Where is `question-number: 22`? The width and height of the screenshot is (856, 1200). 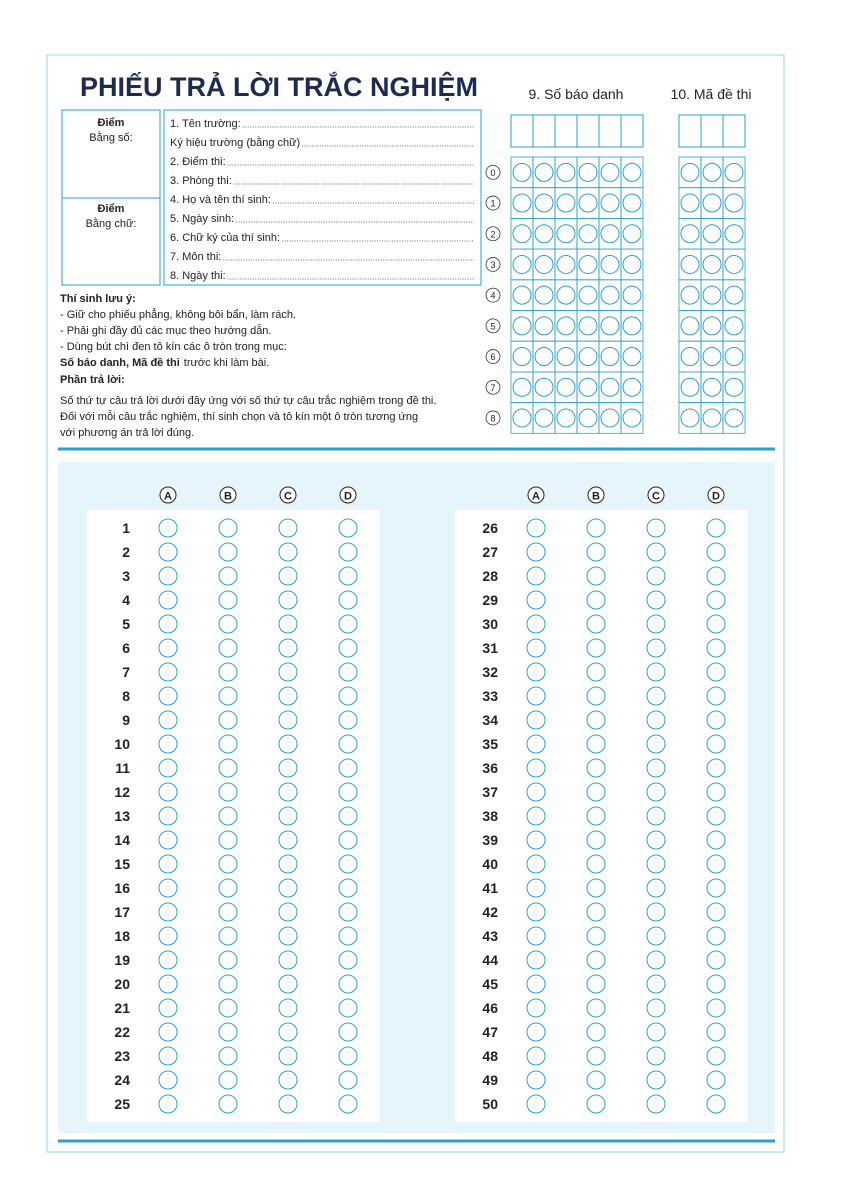 question-number: 22 is located at coordinates (122, 1032).